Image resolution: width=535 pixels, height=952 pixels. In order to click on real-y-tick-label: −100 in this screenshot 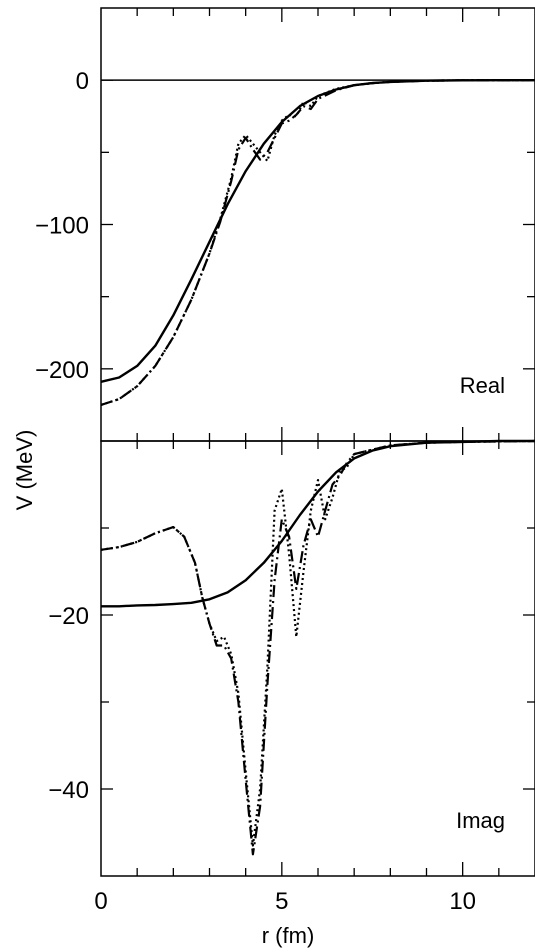, I will do `click(62, 226)`.